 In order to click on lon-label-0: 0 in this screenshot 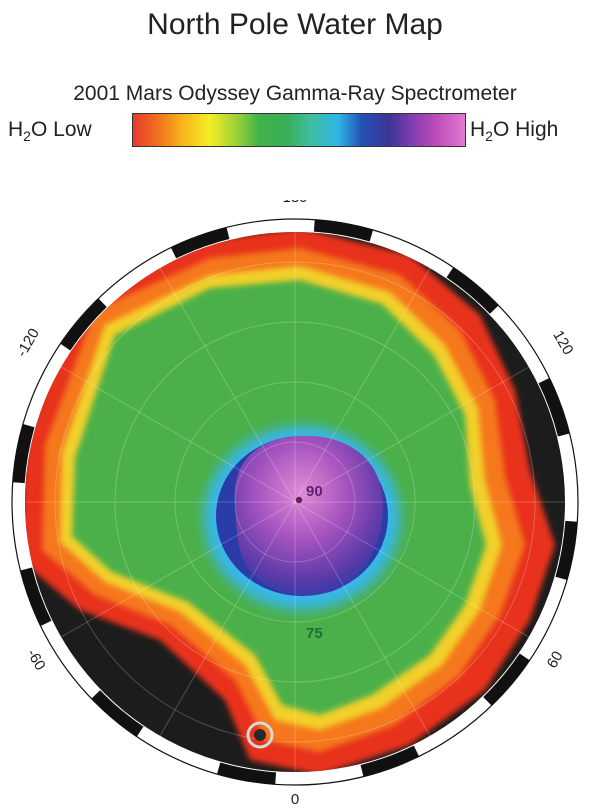, I will do `click(295, 798)`.